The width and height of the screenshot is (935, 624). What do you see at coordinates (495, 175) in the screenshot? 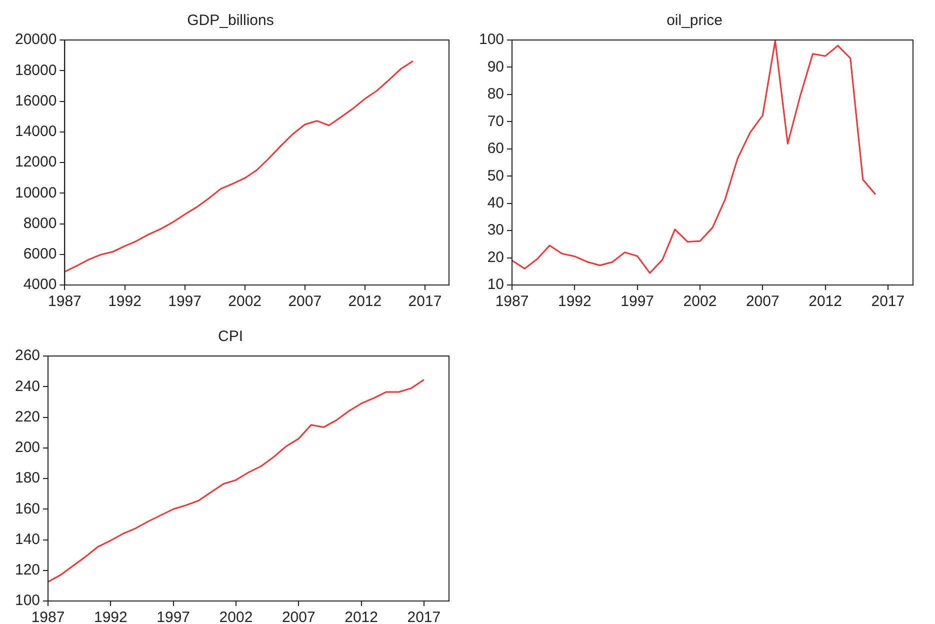
I see `y-tick-label: 50` at bounding box center [495, 175].